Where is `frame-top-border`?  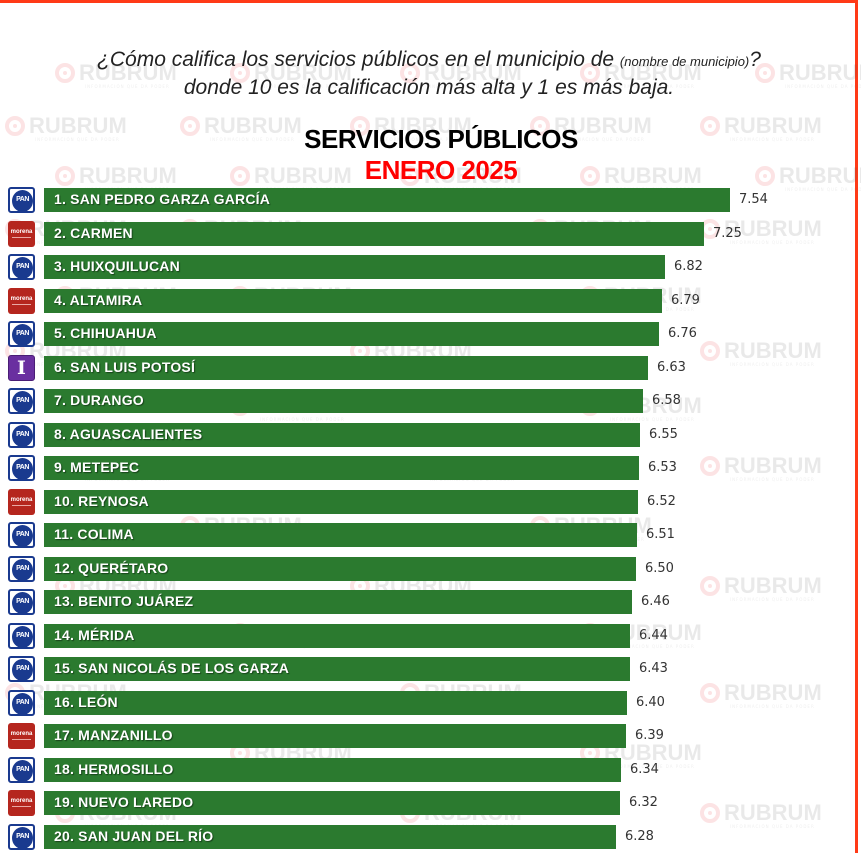
frame-top-border is located at coordinates (429, 1).